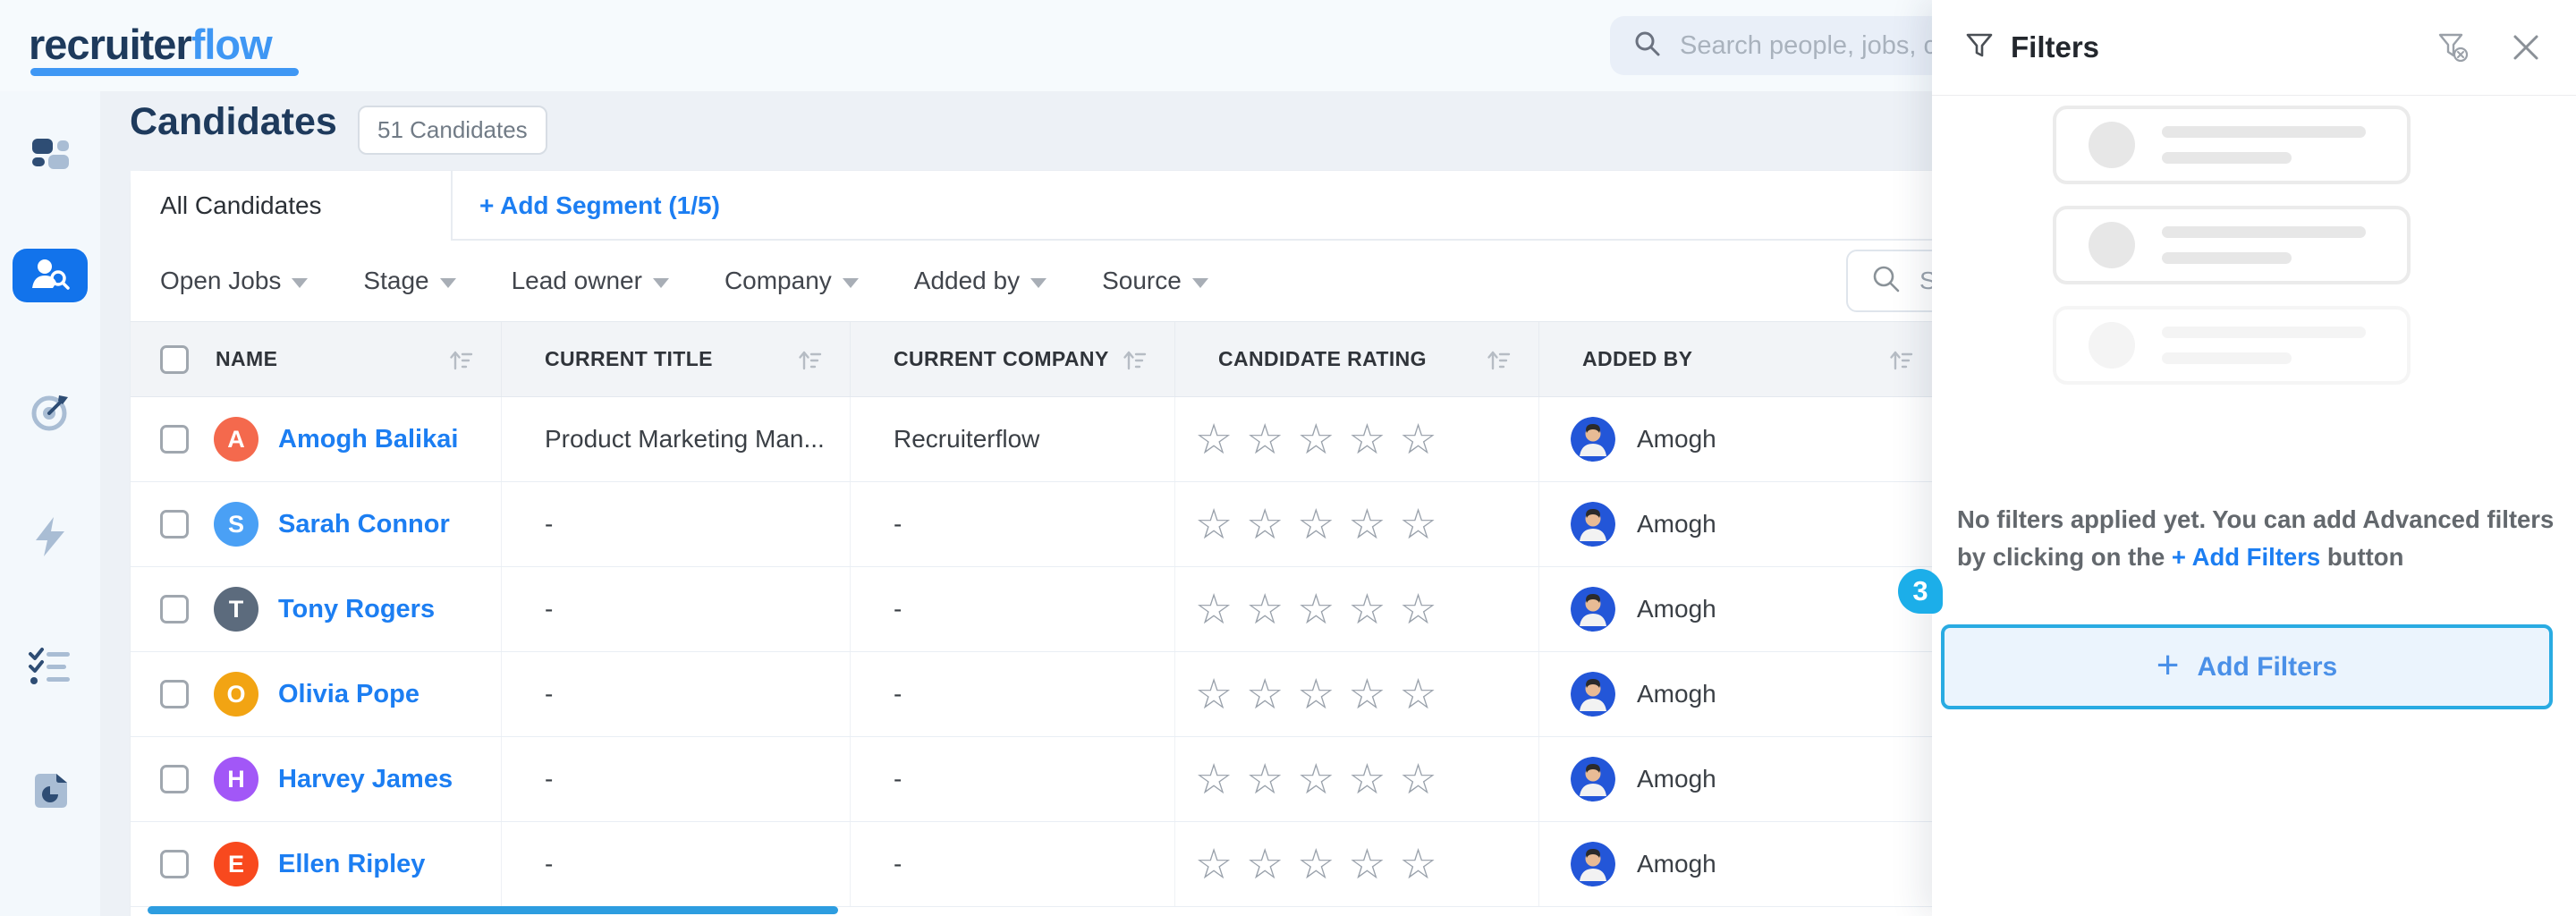 Image resolution: width=2576 pixels, height=916 pixels. Describe the element at coordinates (2246, 557) in the screenshot. I see `add-filters-inline-link: + Add Filters` at that location.